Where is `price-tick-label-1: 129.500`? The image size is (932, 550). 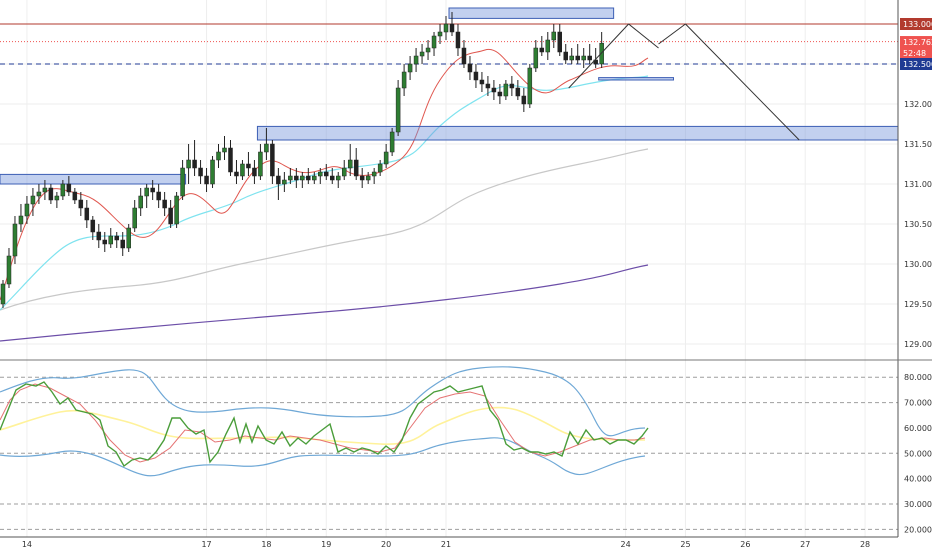 price-tick-label-1: 129.500 is located at coordinates (918, 304).